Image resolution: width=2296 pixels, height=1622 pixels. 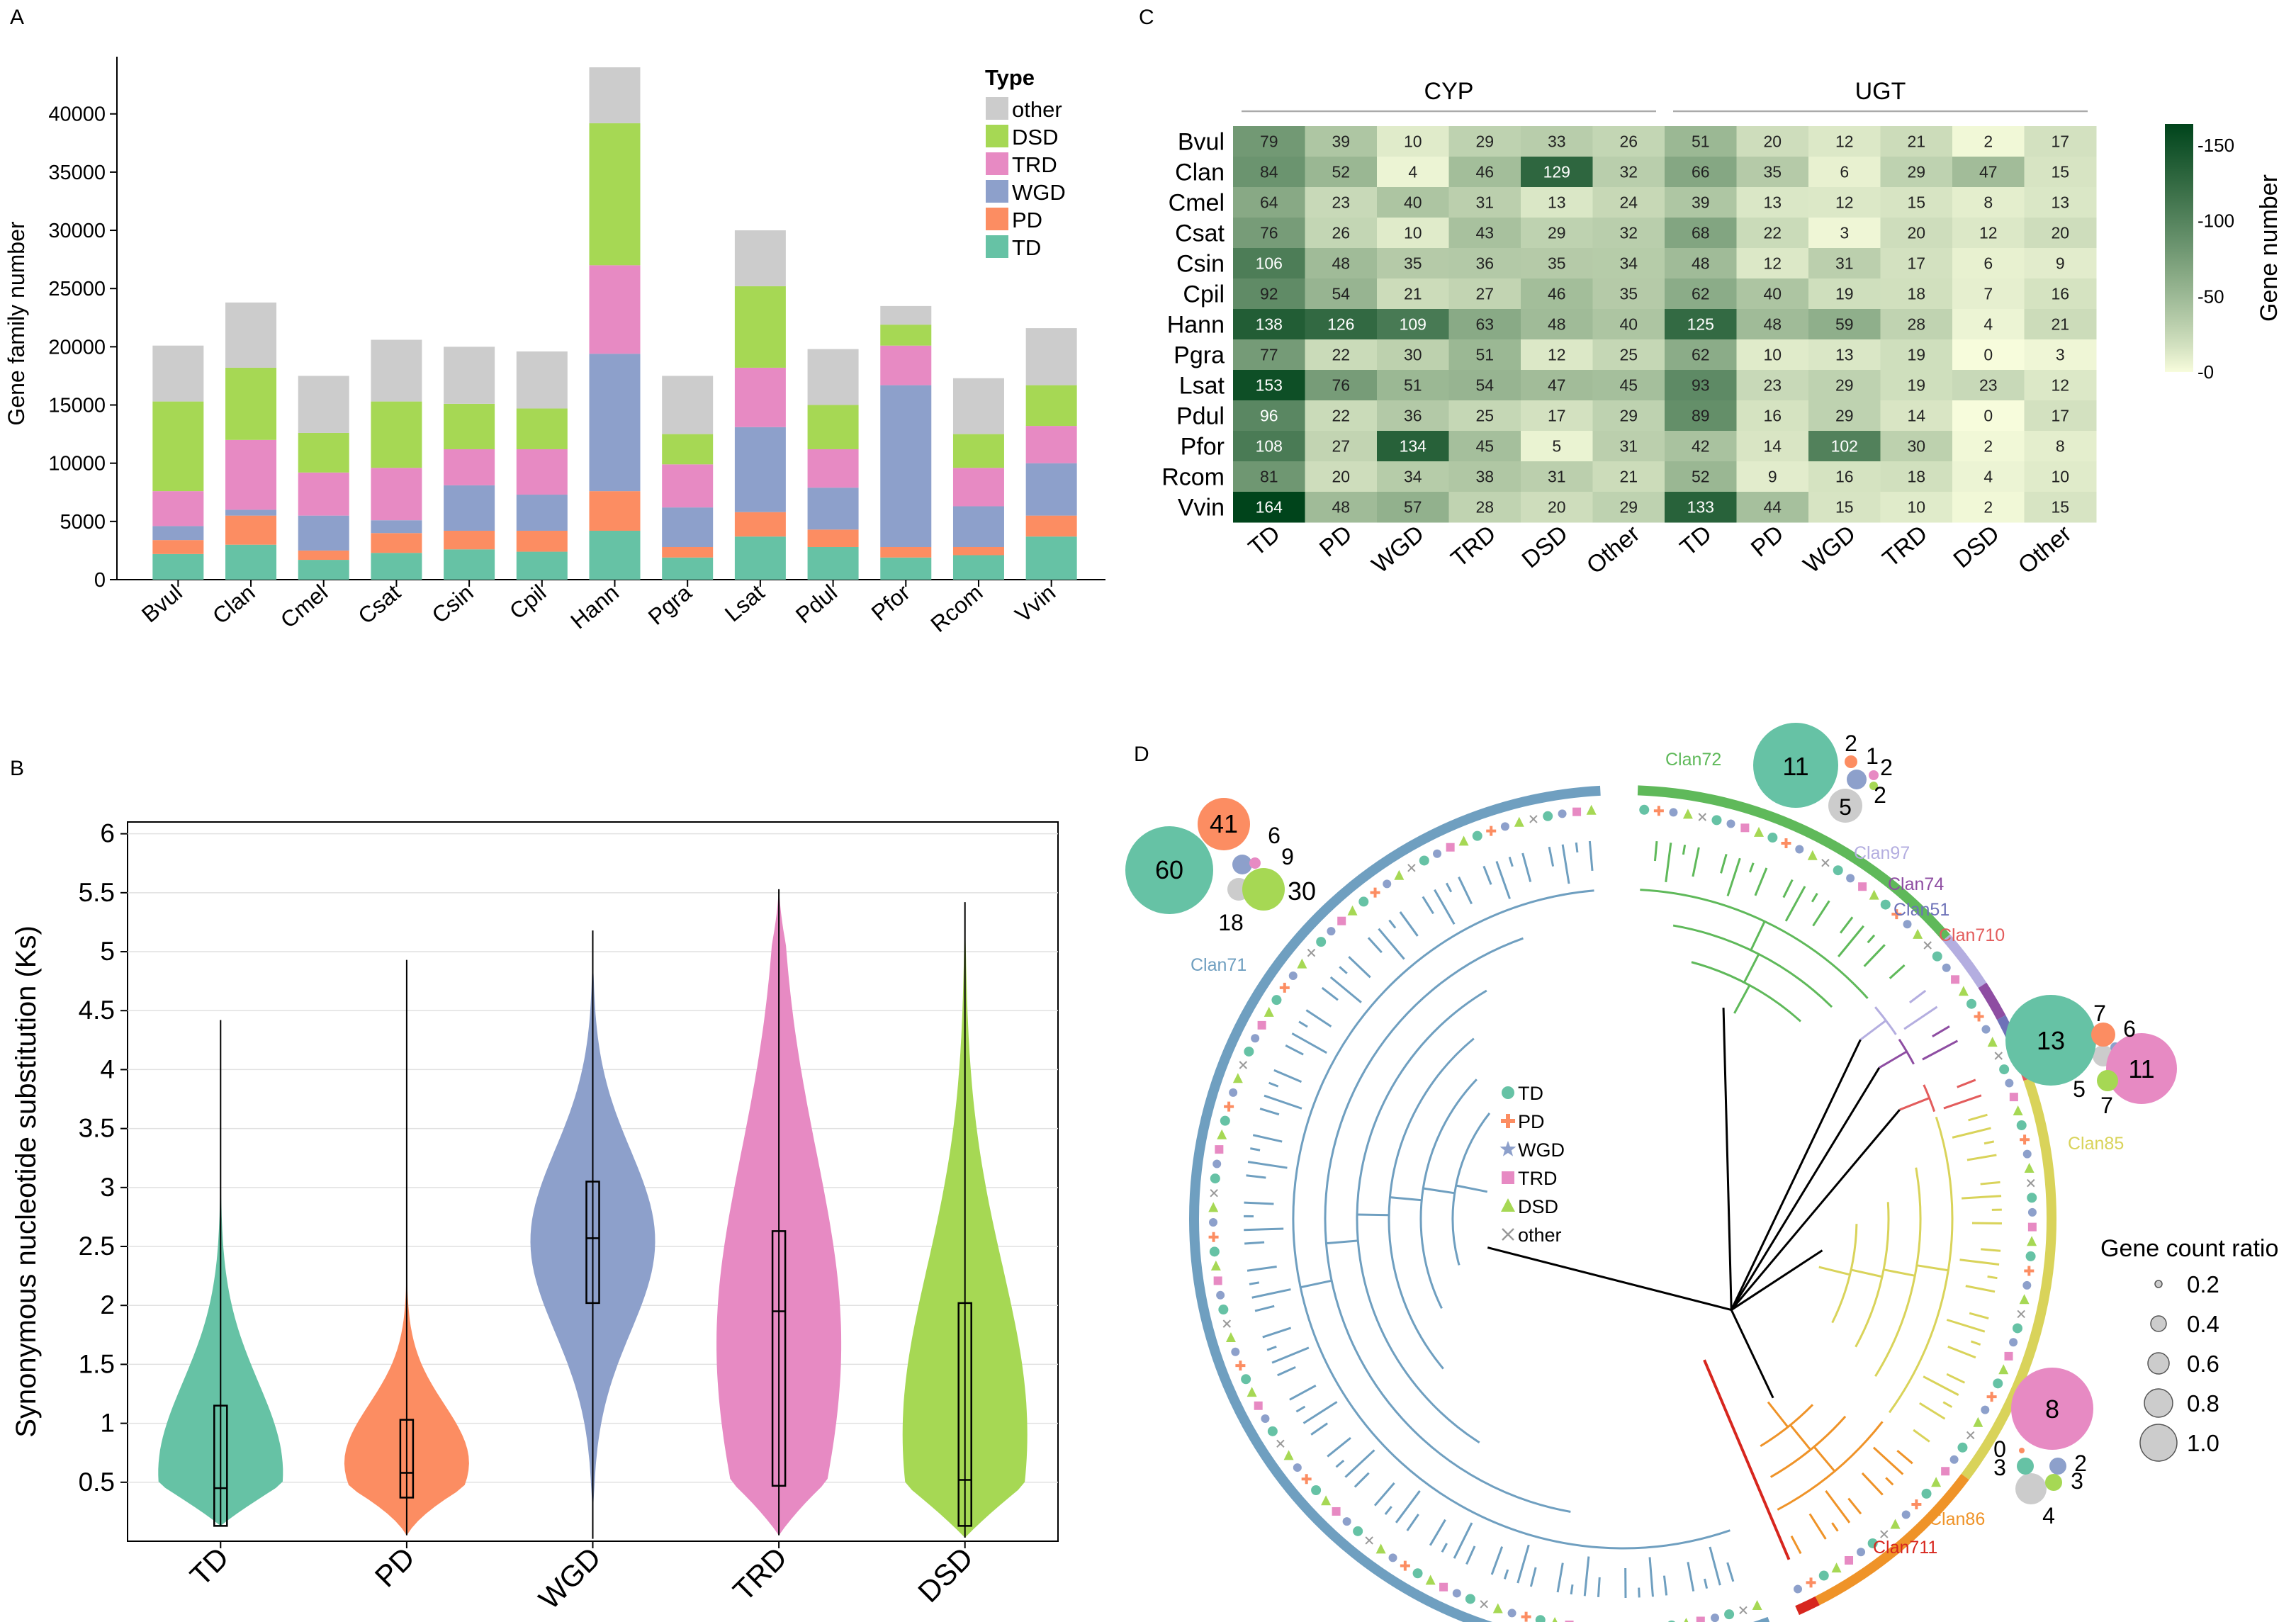 I want to click on bubble-pd, so click(x=1851, y=761).